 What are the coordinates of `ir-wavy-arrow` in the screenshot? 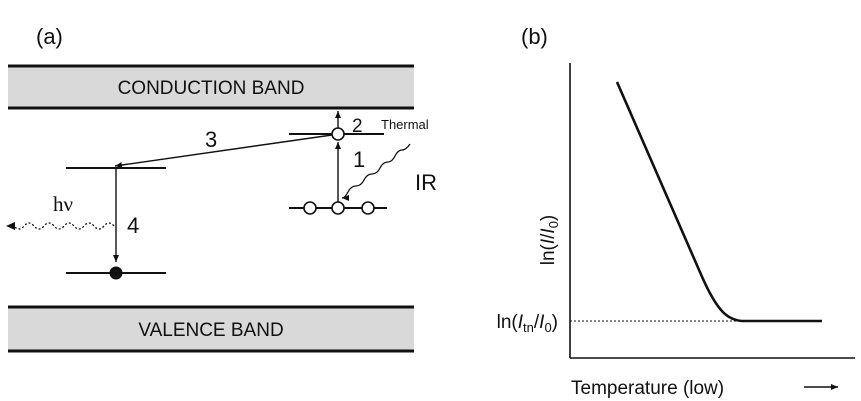 It's located at (376, 172).